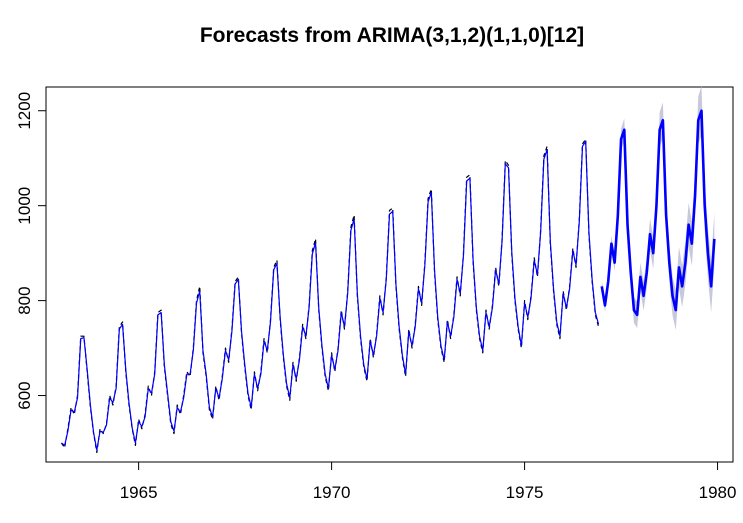 The height and width of the screenshot is (523, 743). I want to click on y-tick-label: 1000, so click(24, 206).